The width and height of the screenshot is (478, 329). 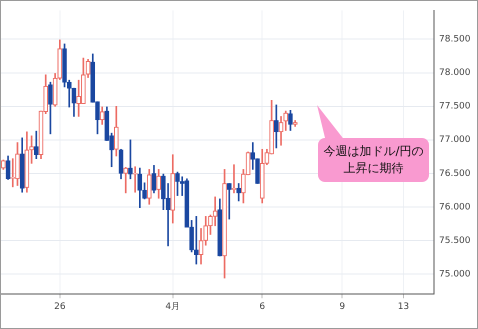 I want to click on y-tick-label: 78.000, so click(x=455, y=73).